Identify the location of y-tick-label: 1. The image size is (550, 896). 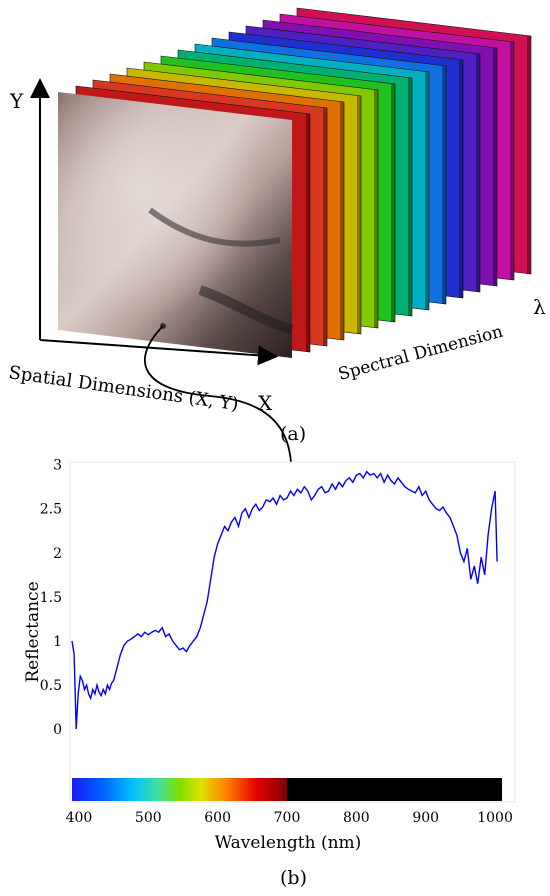
(57, 642).